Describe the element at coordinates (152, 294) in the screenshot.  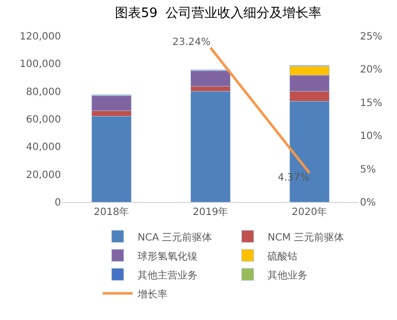
I see `legend-label: 增长率` at that location.